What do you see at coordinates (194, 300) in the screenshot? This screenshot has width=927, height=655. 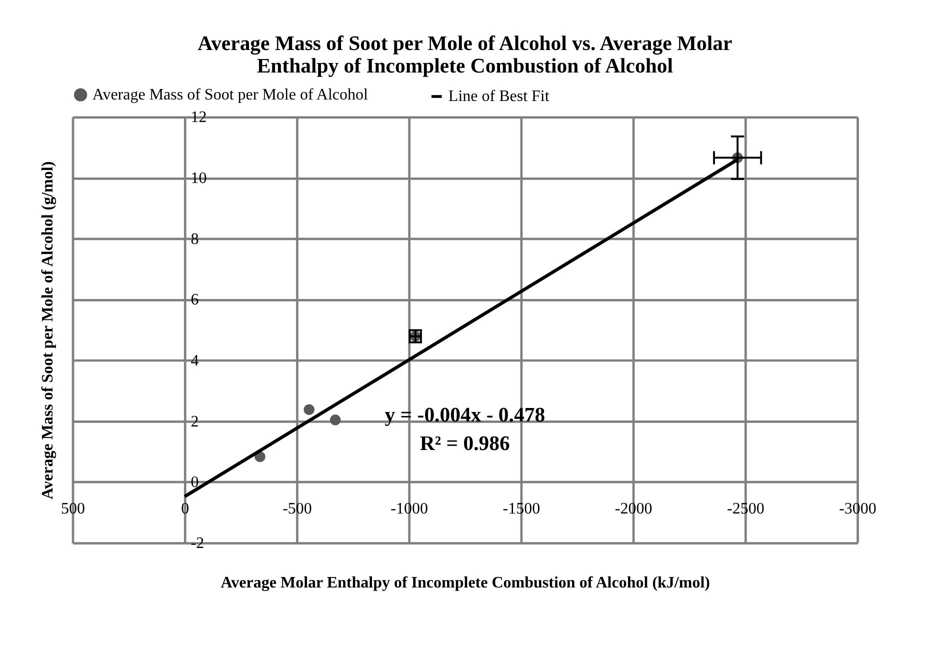 I see `y-tick-label: 6` at bounding box center [194, 300].